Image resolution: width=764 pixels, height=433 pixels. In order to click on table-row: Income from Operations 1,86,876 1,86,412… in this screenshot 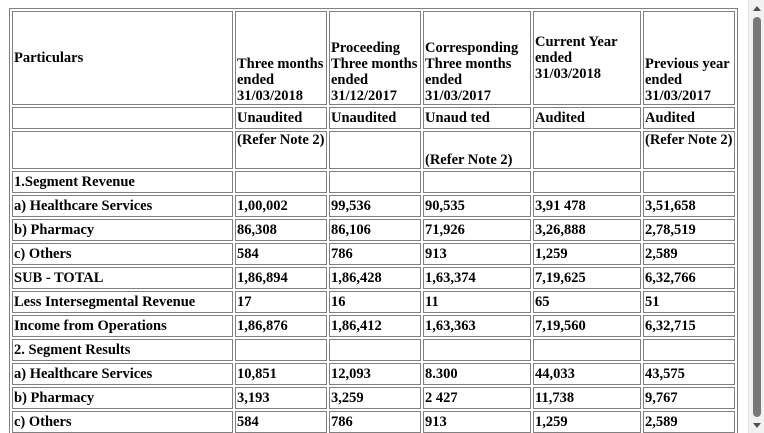, I will do `click(373, 326)`.